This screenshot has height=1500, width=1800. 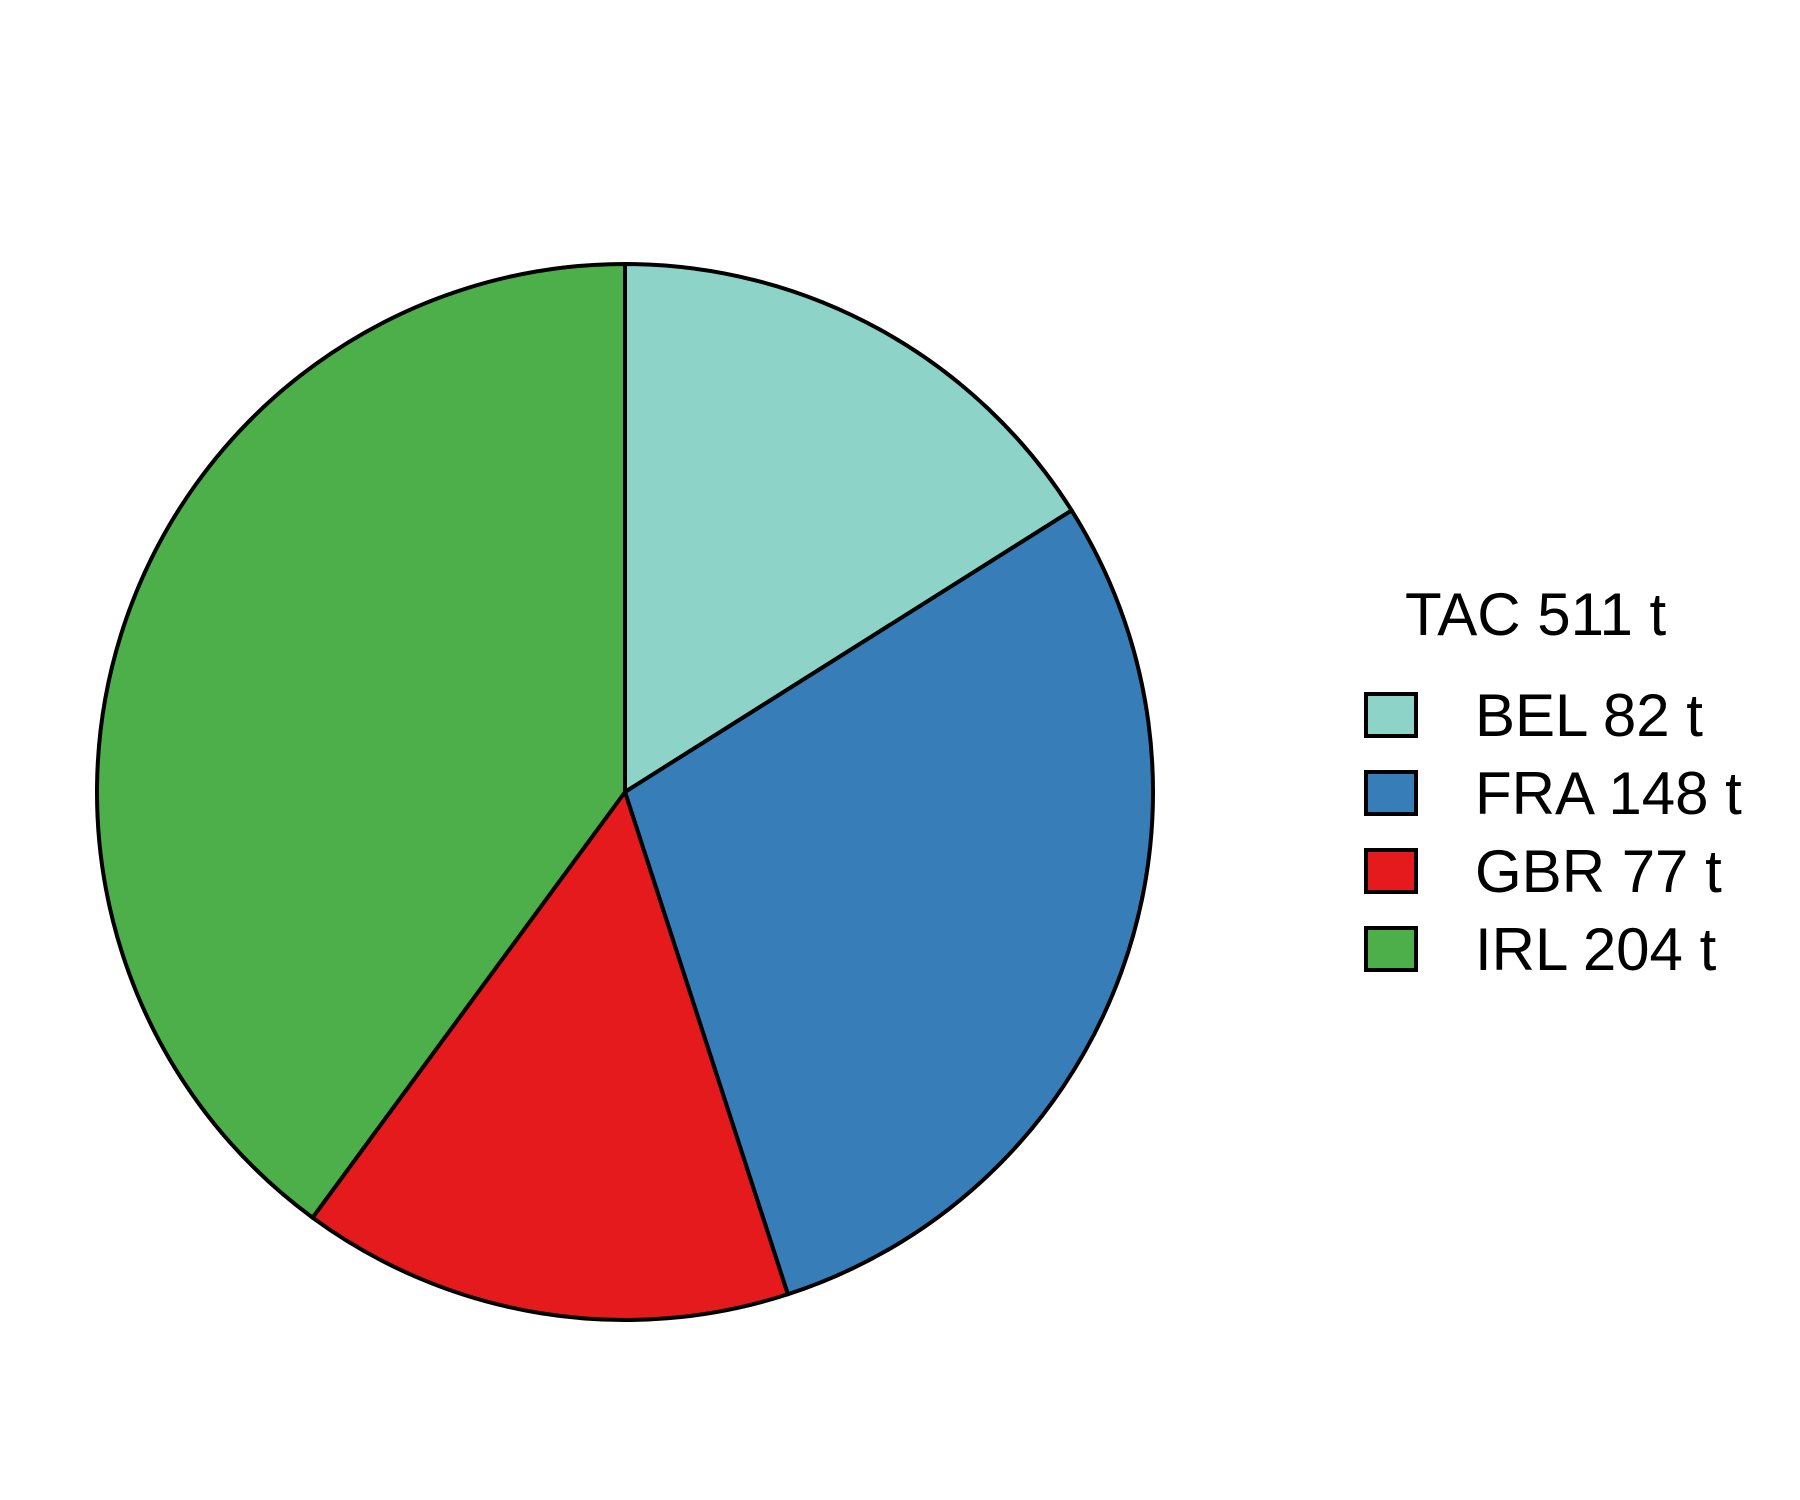 I want to click on pie-slice-bel, so click(x=848, y=528).